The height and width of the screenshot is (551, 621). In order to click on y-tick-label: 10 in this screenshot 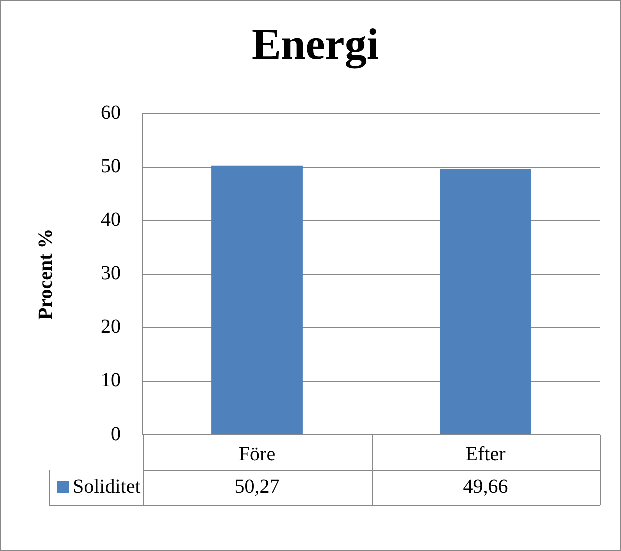, I will do `click(111, 381)`.